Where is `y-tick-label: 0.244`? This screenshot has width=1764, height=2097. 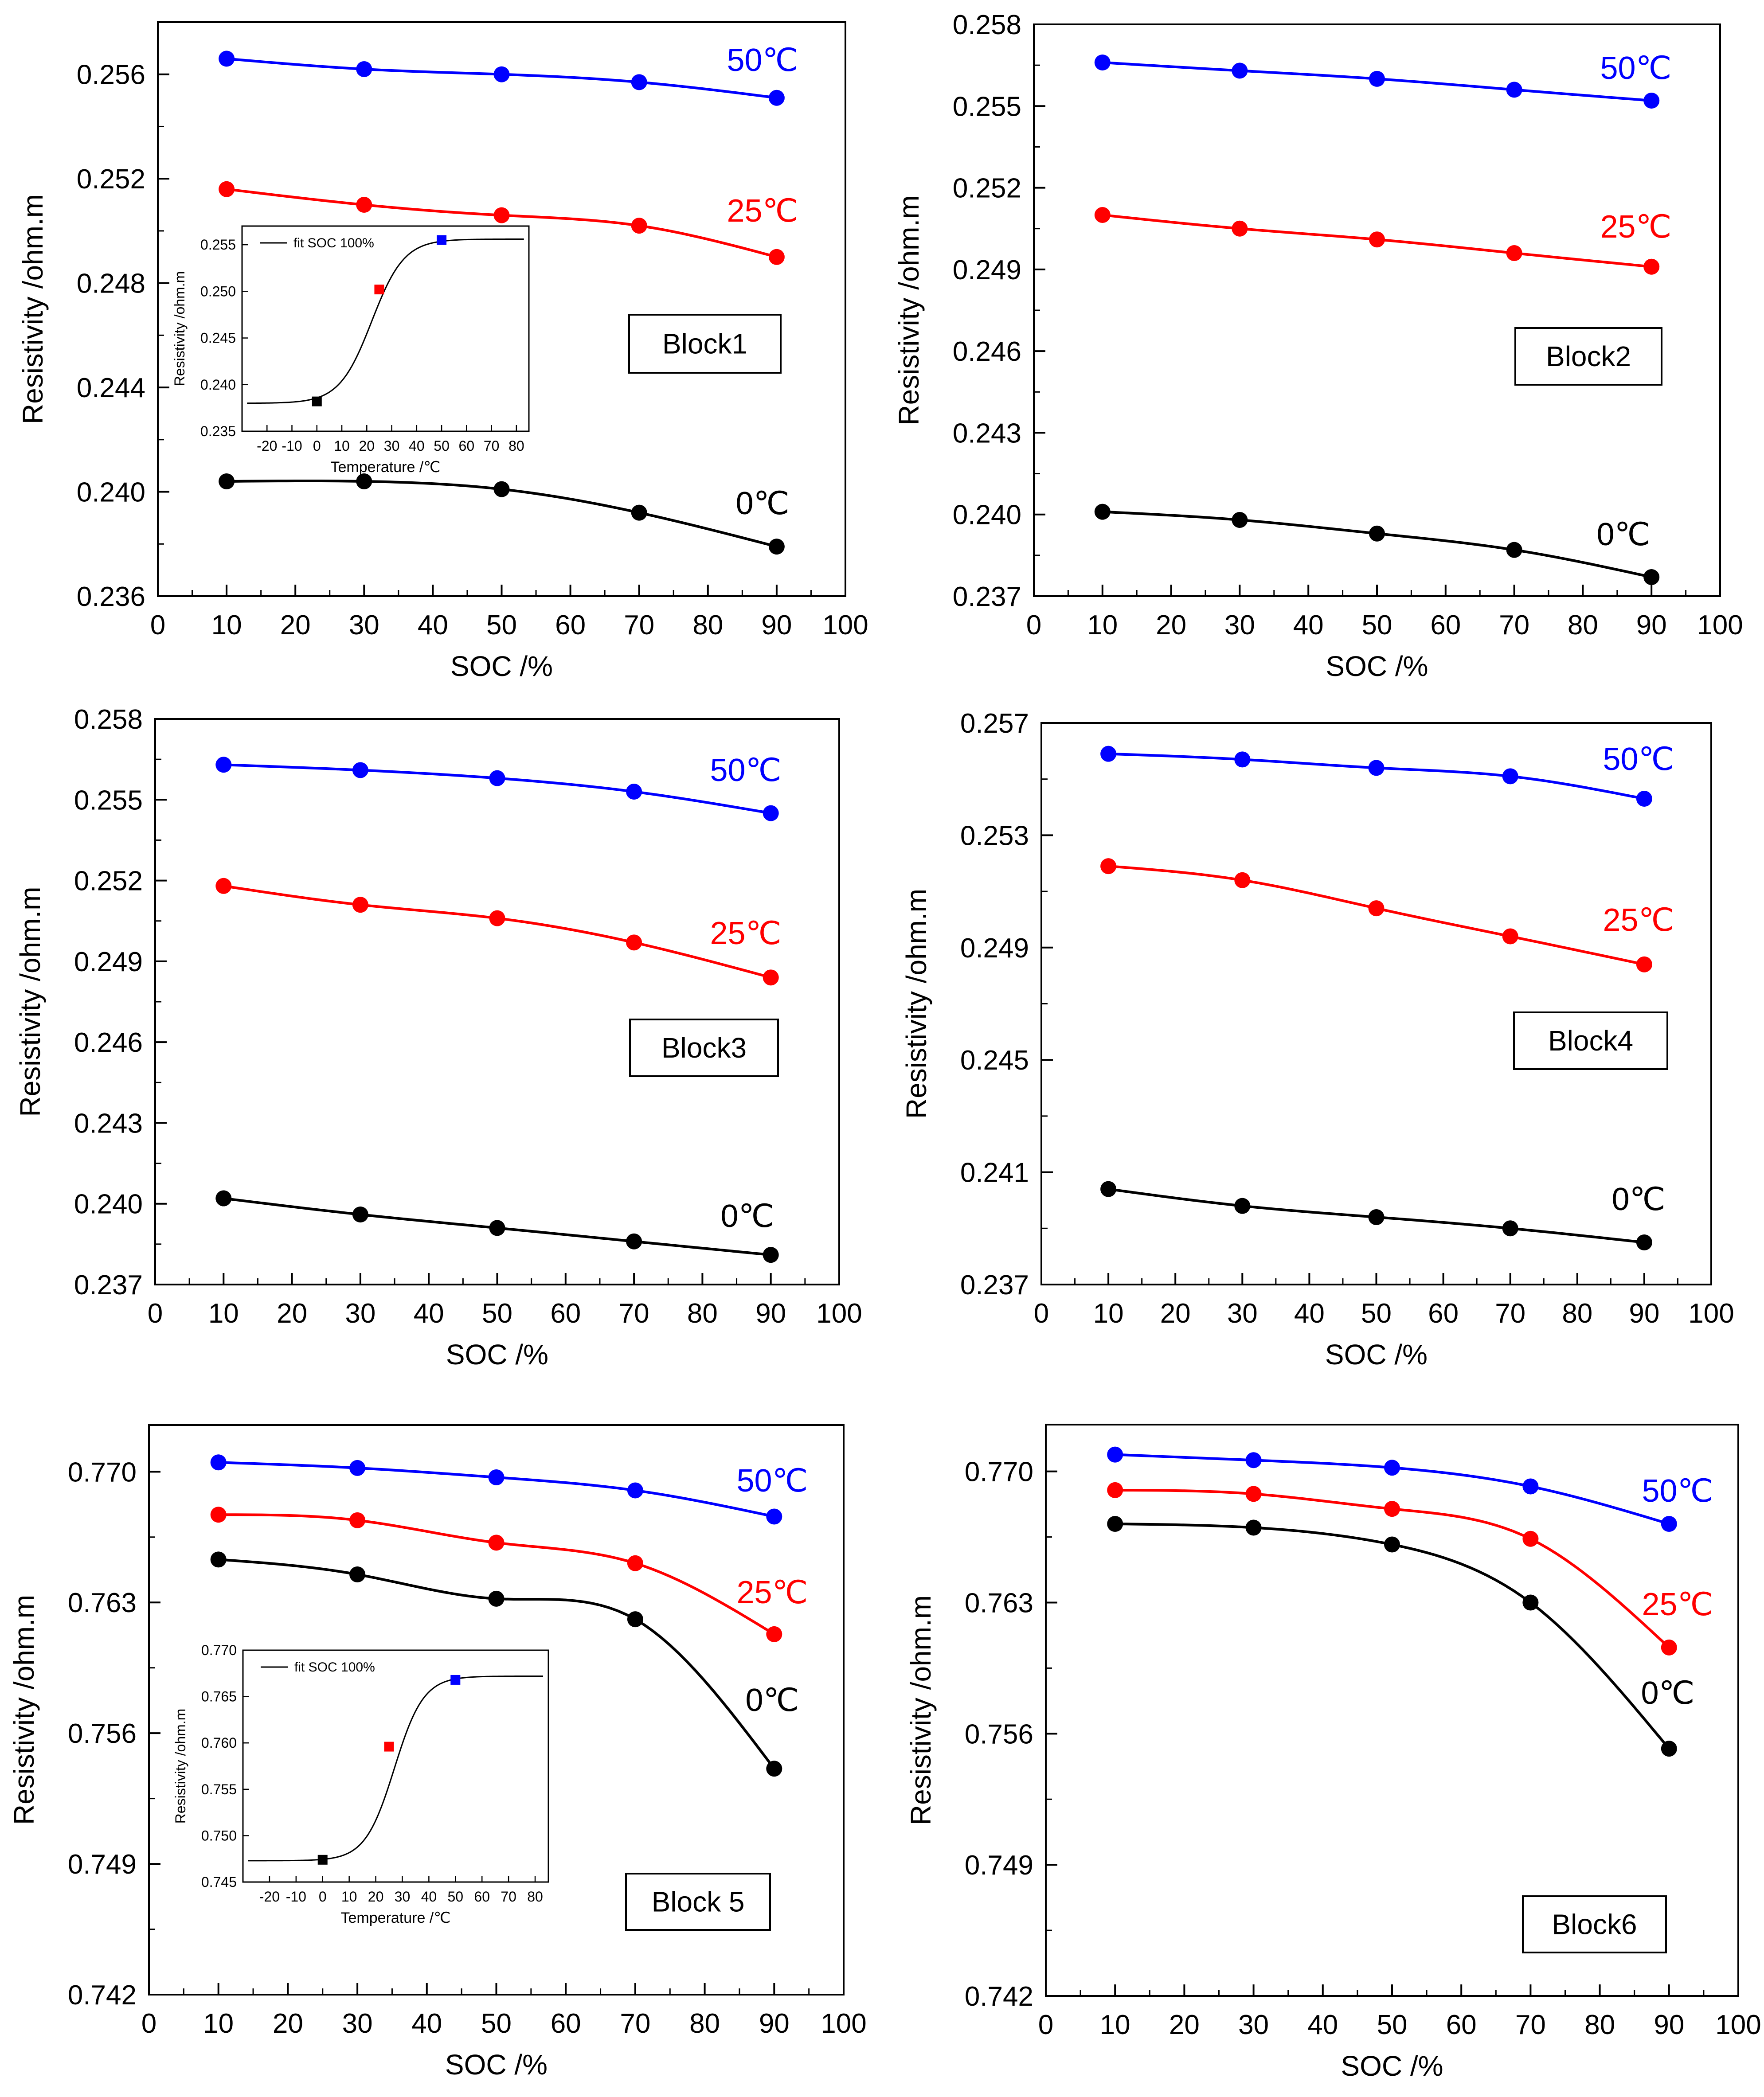
y-tick-label: 0.244 is located at coordinates (111, 388).